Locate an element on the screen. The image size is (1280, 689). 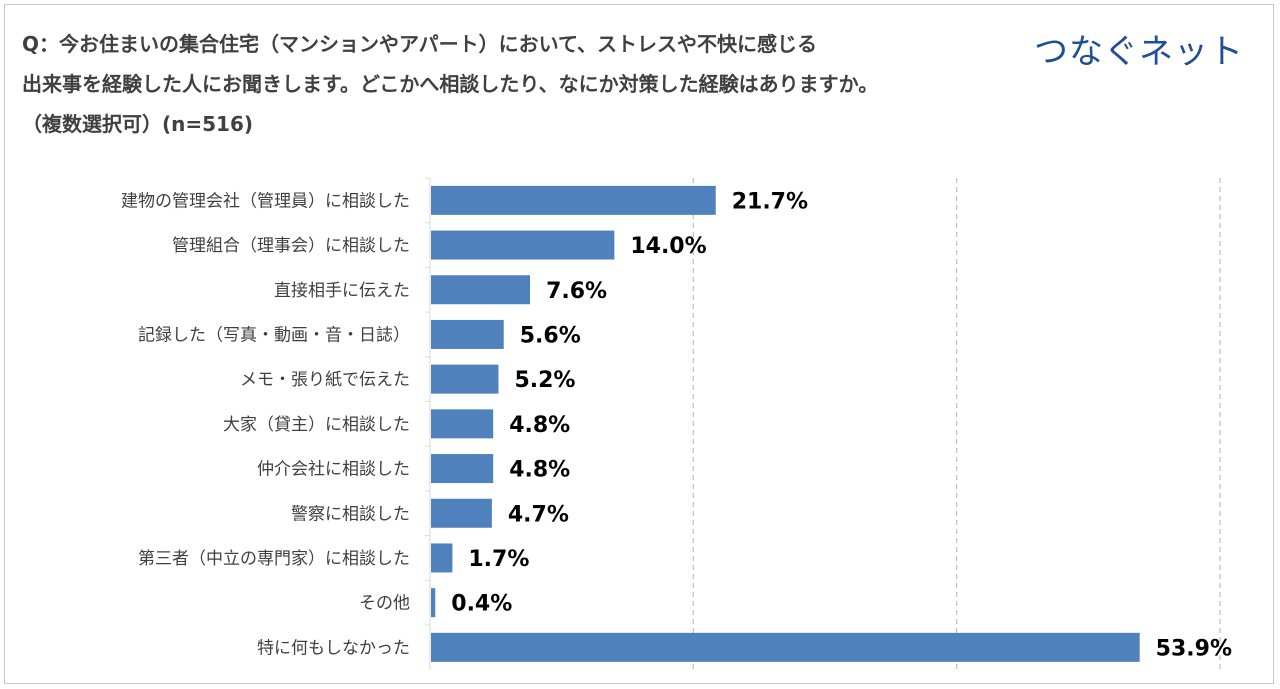
value-label-10: 0.4% is located at coordinates (481, 604).